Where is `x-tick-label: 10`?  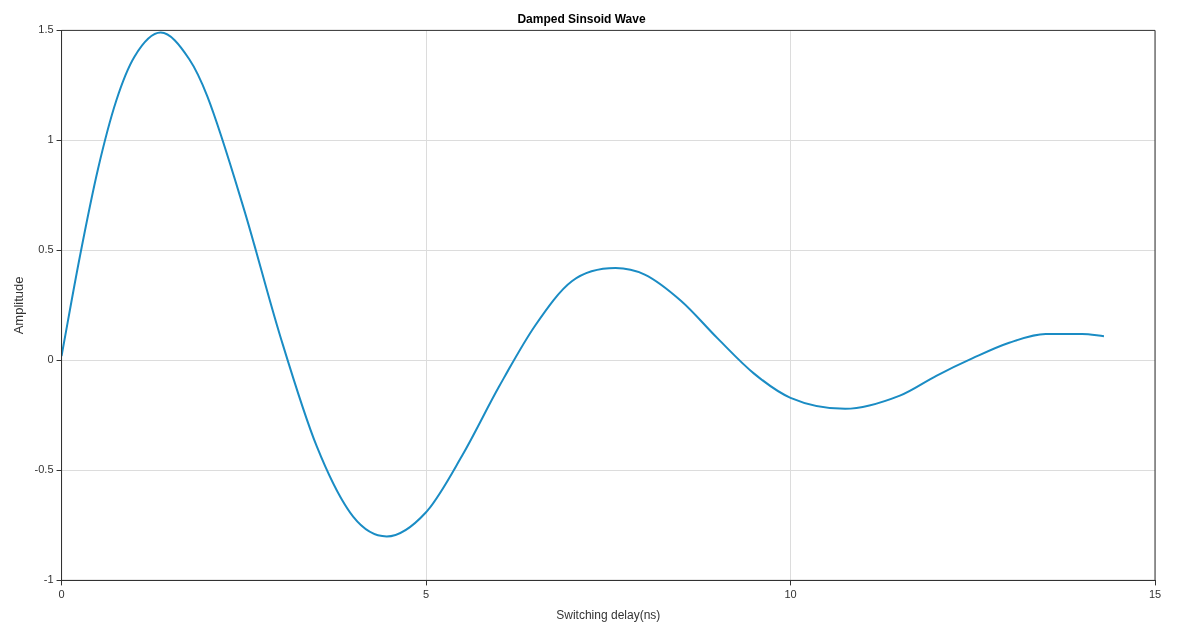
x-tick-label: 10 is located at coordinates (790, 594).